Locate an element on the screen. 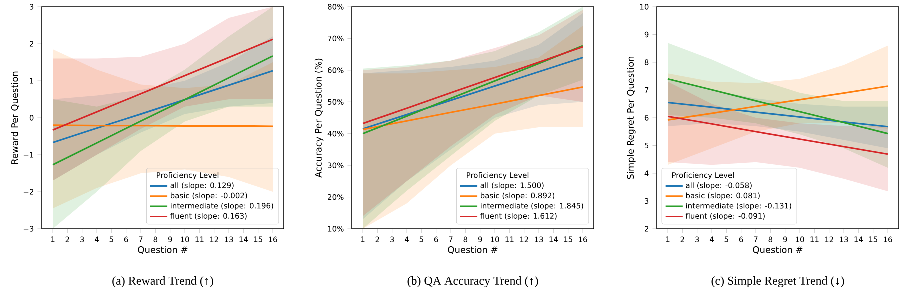 This screenshot has width=907, height=298. text: (b) QA Accuracy Trend (↑) is located at coordinates (473, 282).